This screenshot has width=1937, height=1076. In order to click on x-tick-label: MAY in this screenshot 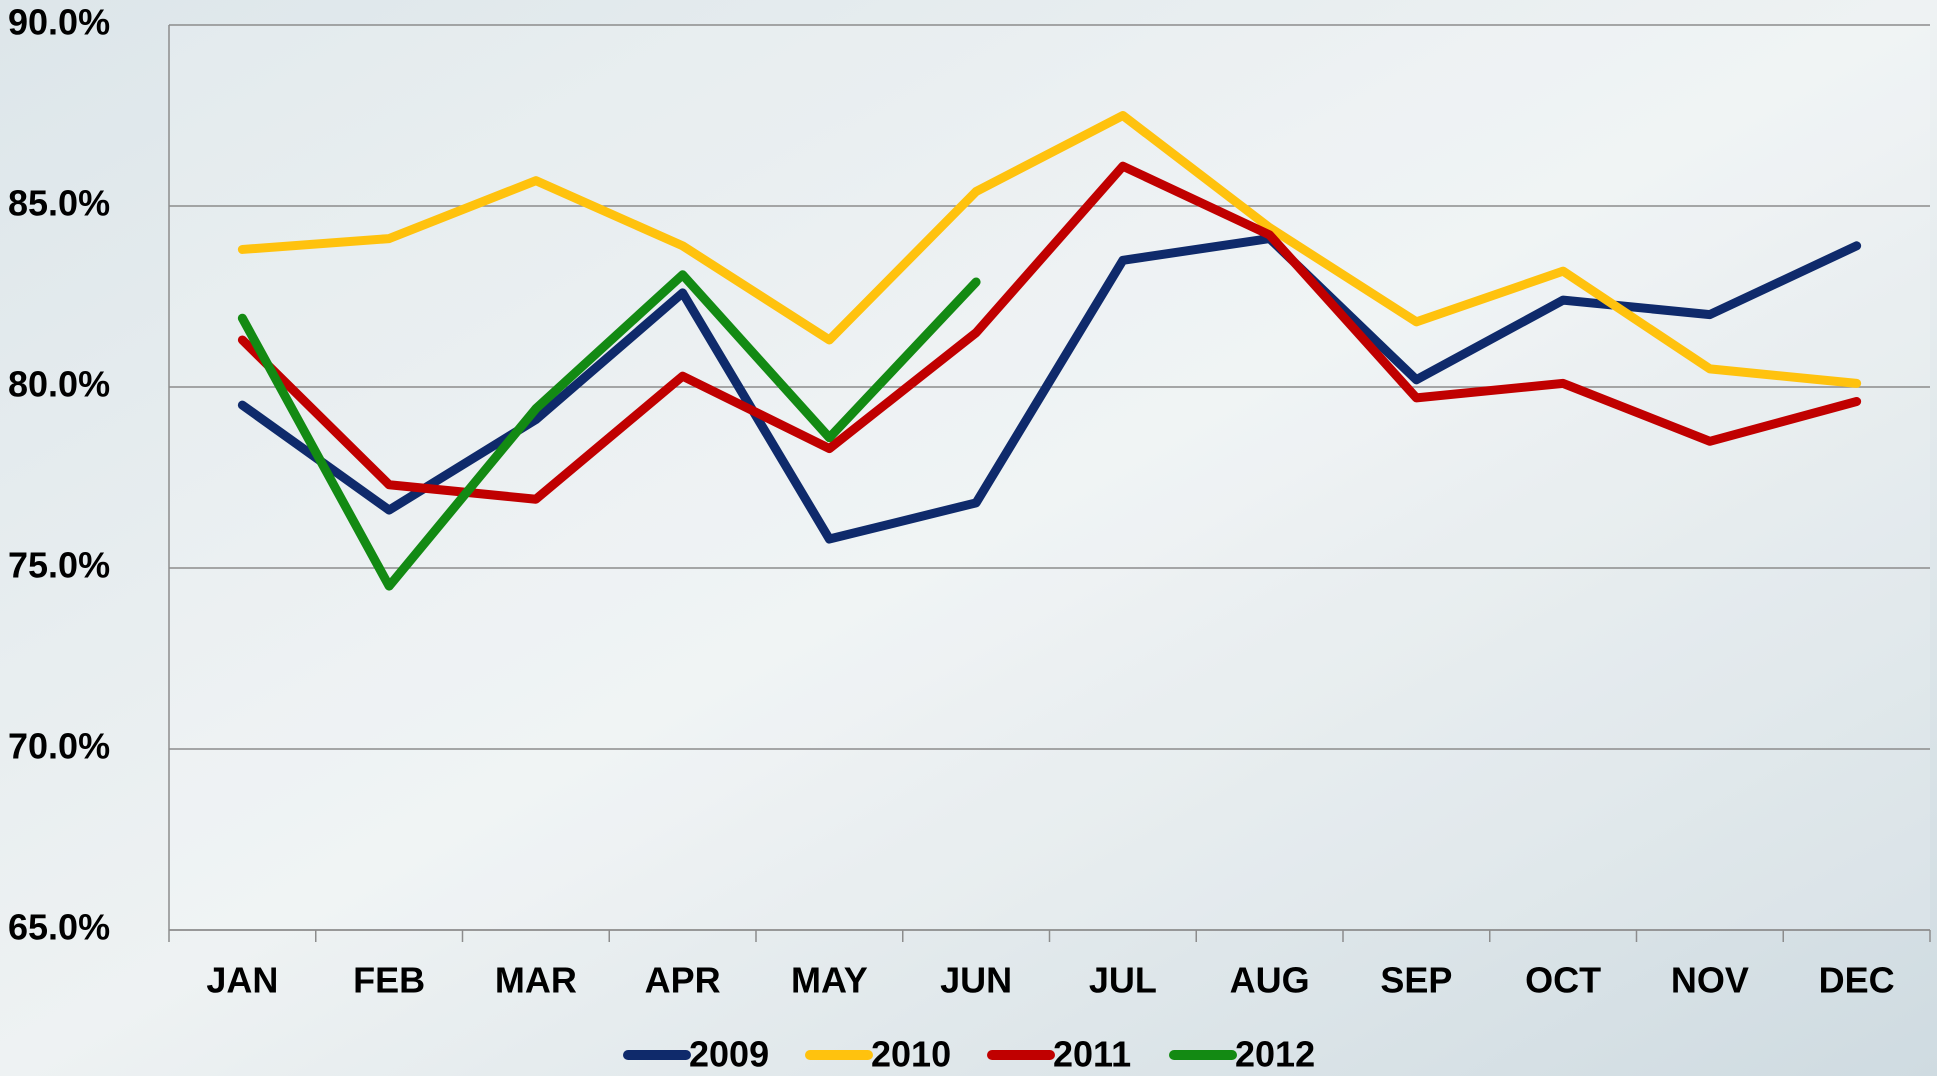, I will do `click(829, 980)`.